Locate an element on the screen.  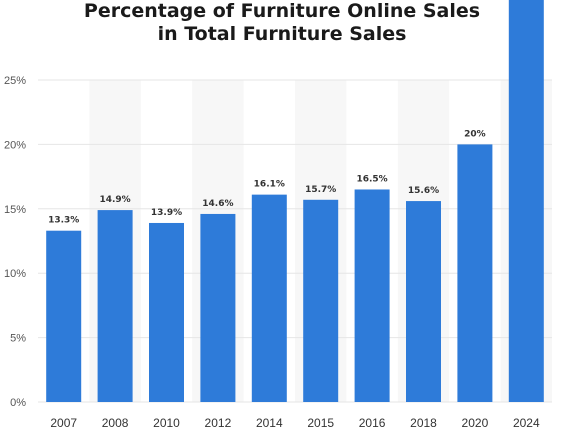
x-tick-label: 2008 is located at coordinates (115, 423).